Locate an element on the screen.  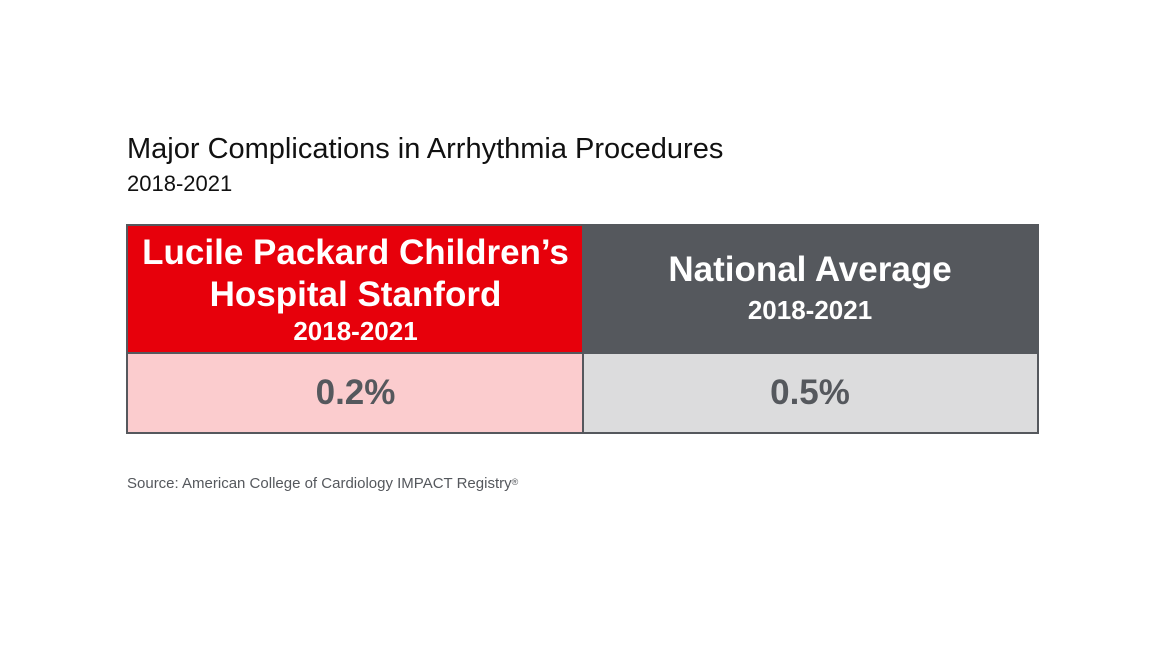
value-cell-national-average: 0.5% is located at coordinates (810, 392).